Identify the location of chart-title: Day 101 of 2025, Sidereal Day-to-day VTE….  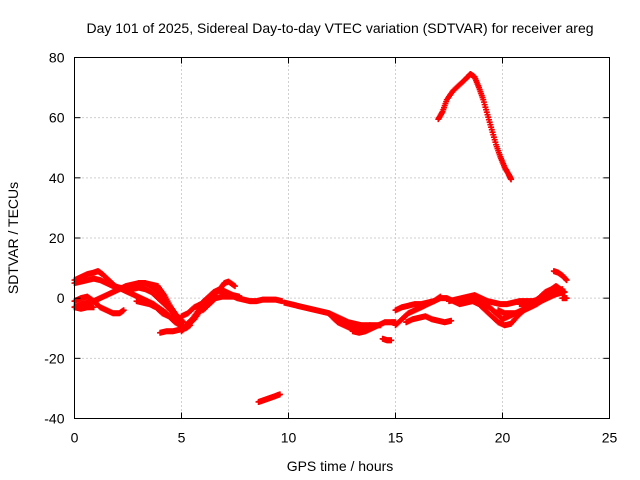
(339, 28).